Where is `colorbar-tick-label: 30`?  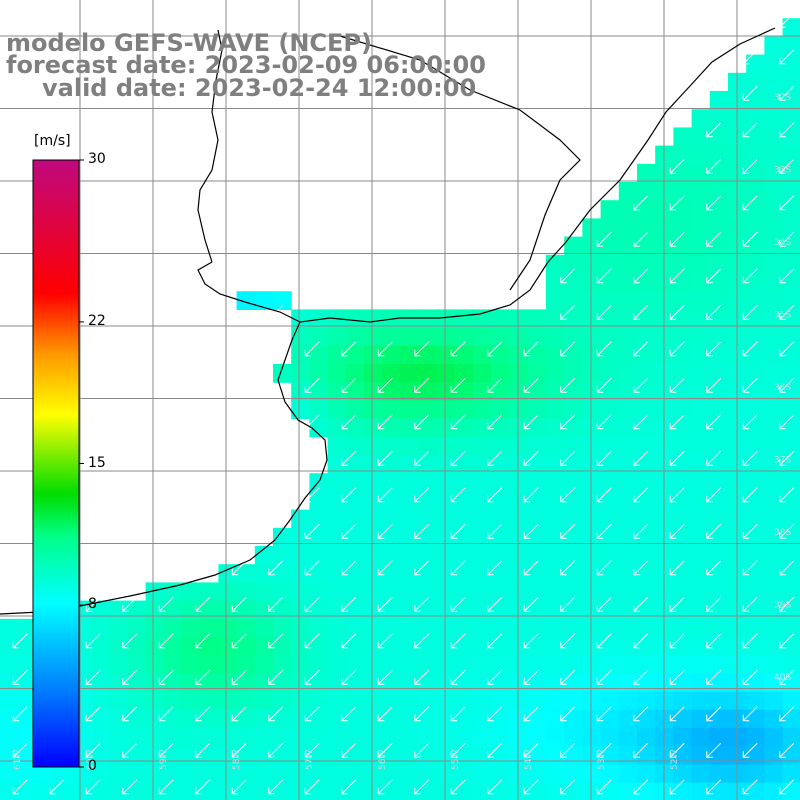
colorbar-tick-label: 30 is located at coordinates (97, 159).